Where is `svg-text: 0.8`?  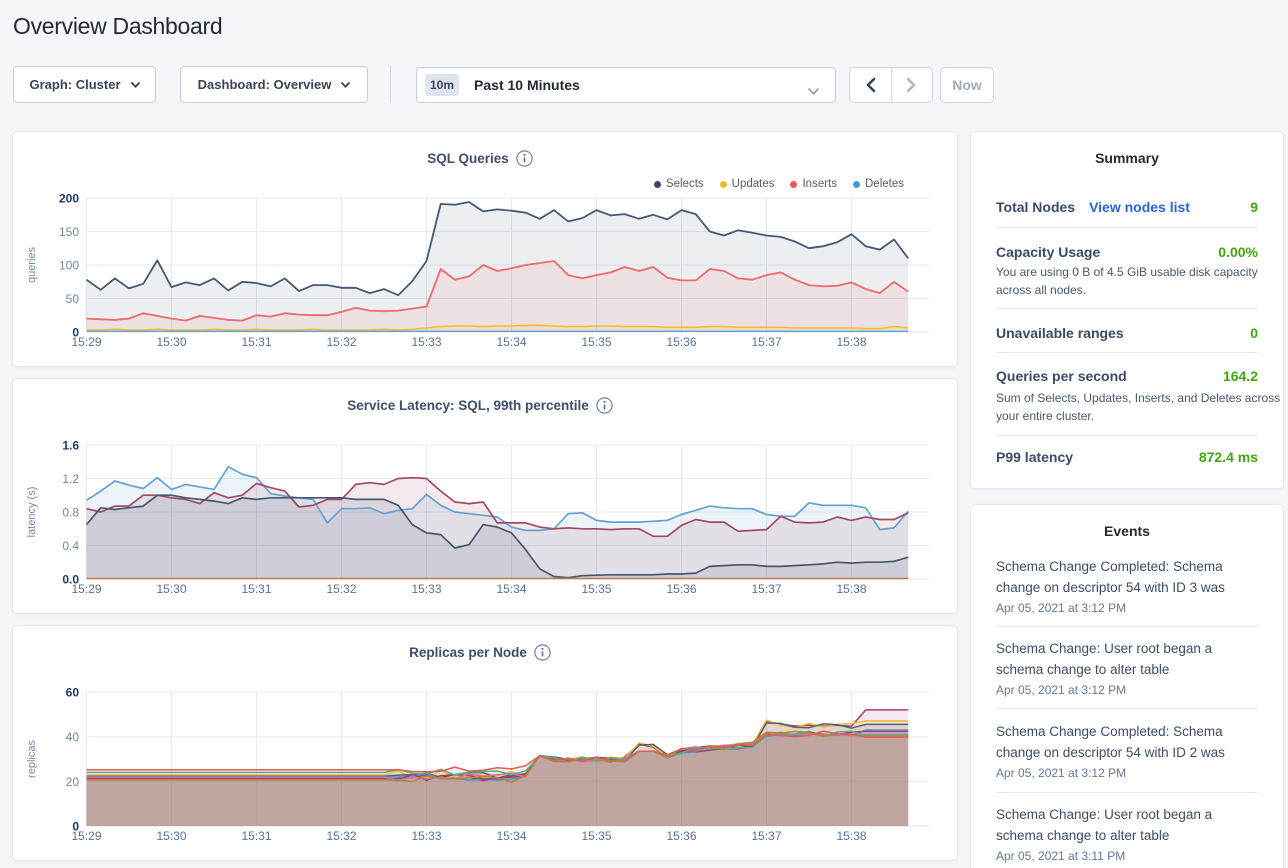
svg-text: 0.8 is located at coordinates (70, 513).